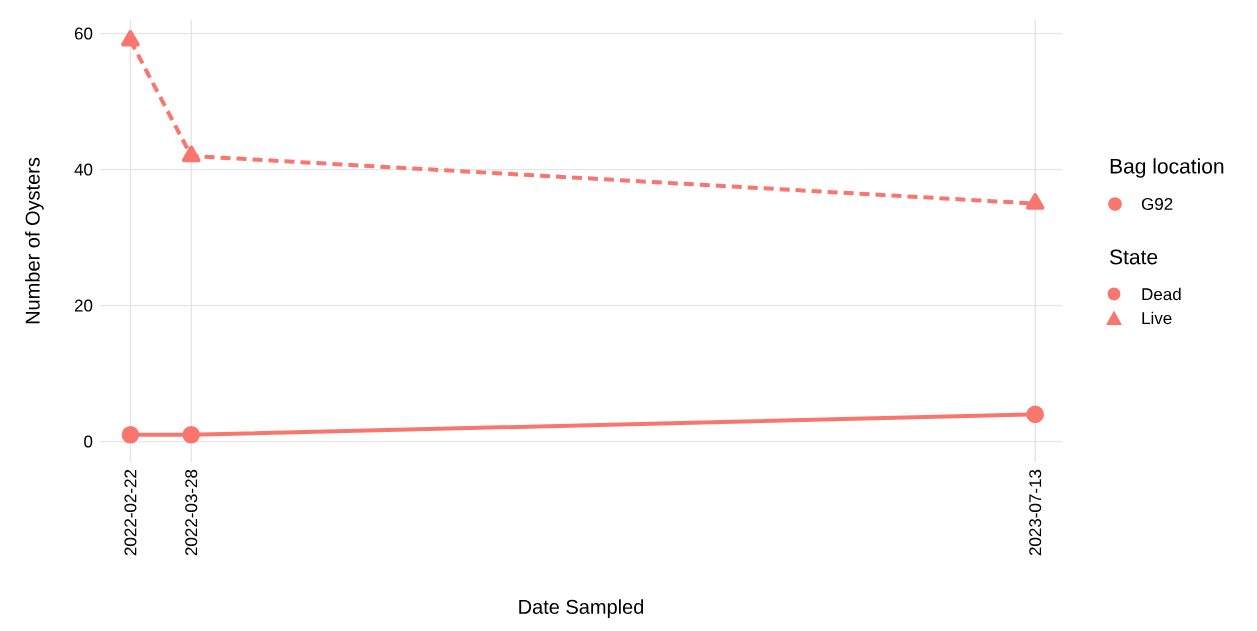 The height and width of the screenshot is (631, 1257). I want to click on y-tick-label: 0, so click(88, 441).